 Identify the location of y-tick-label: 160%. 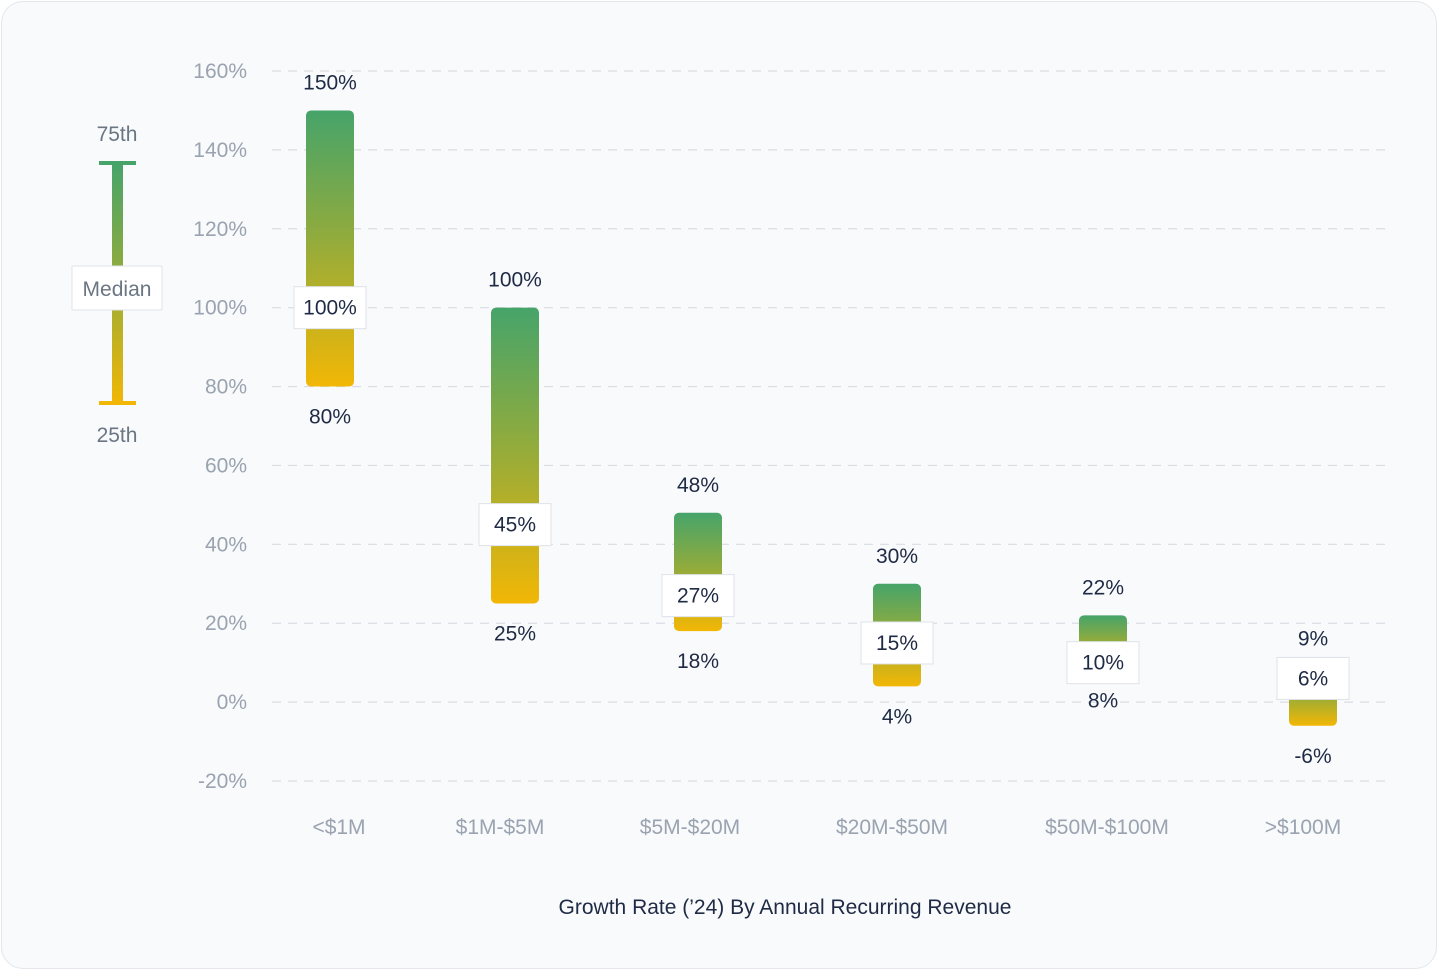
(220, 71).